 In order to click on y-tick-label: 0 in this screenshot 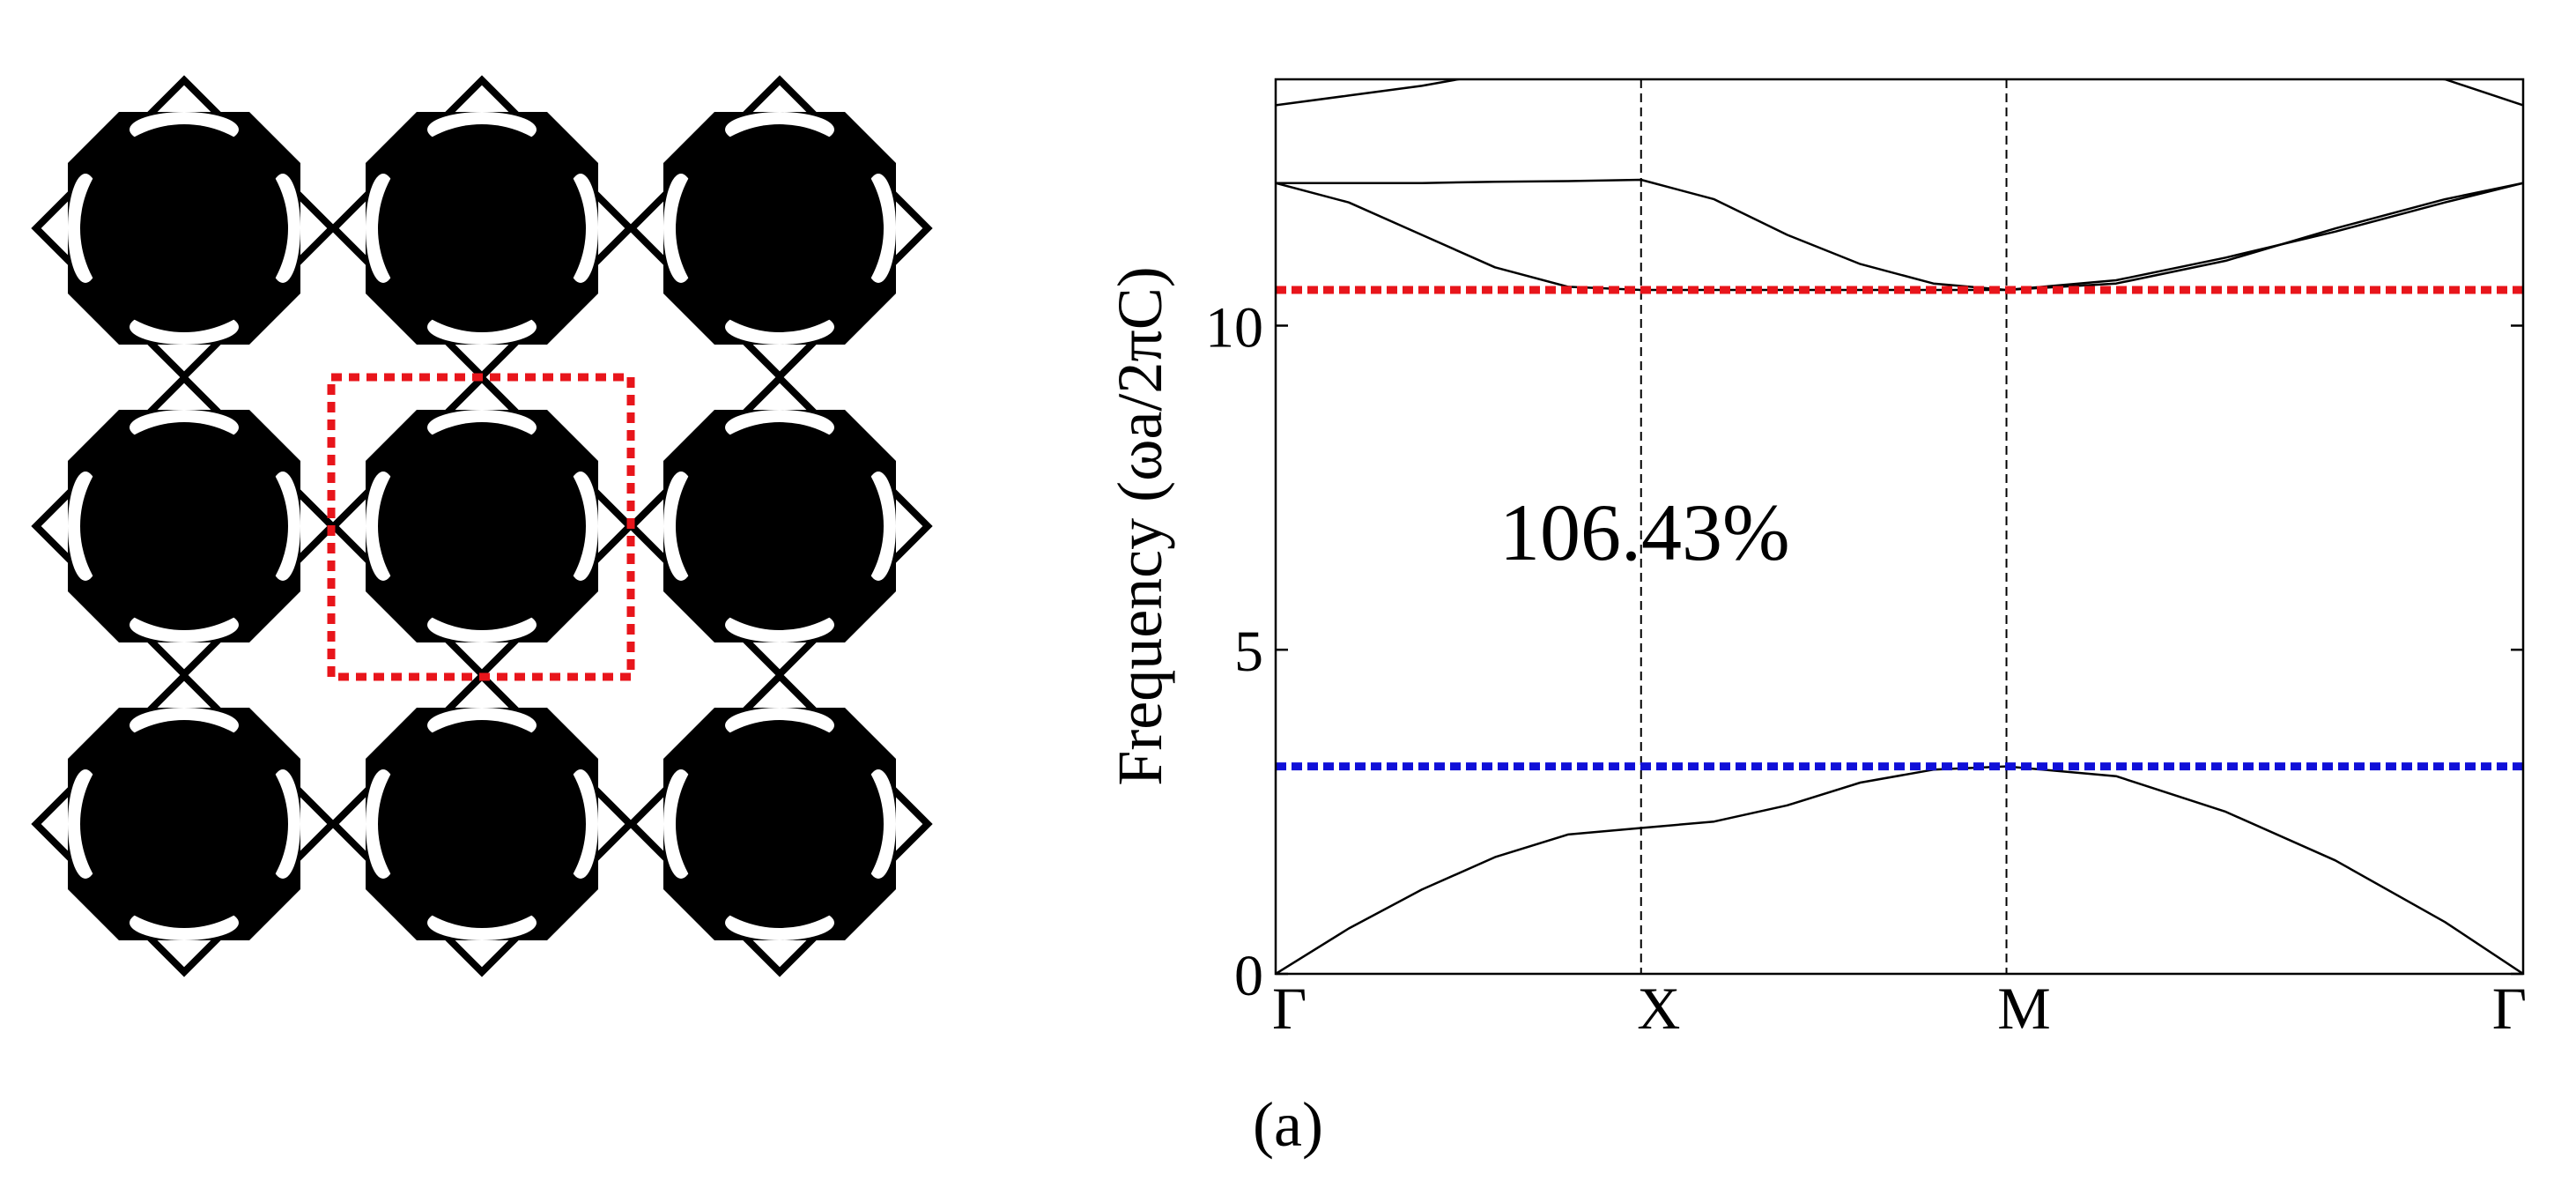, I will do `click(1248, 976)`.